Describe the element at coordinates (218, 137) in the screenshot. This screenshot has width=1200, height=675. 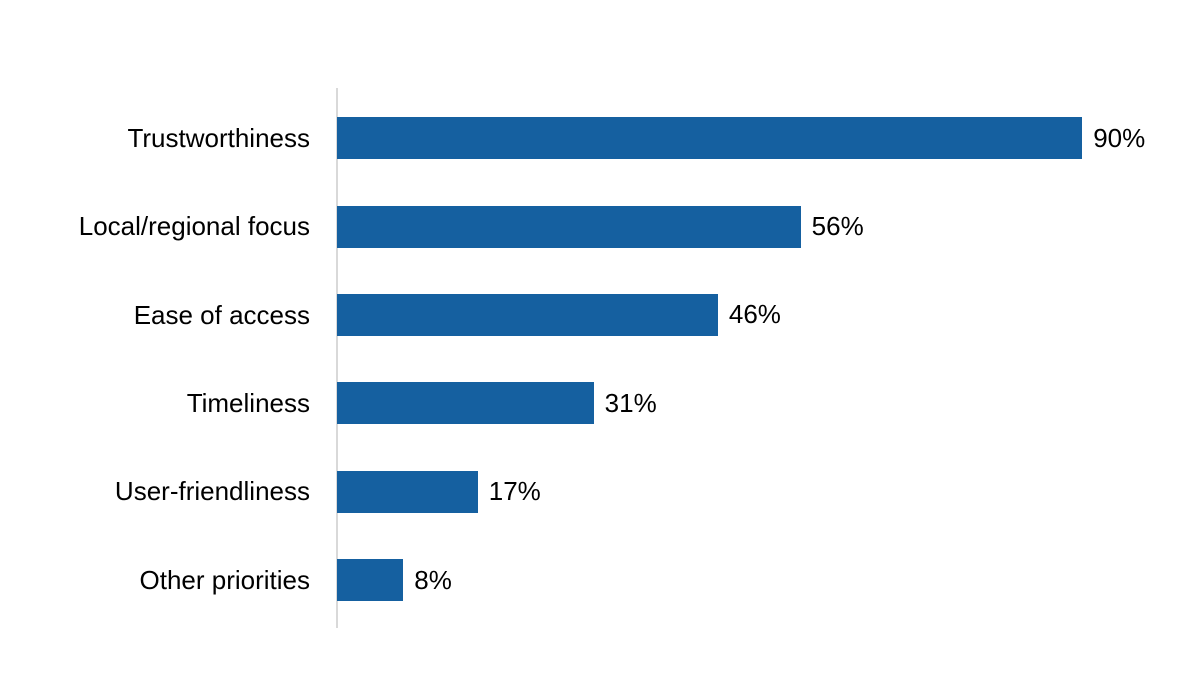
I see `category-label: Trustworthiness` at that location.